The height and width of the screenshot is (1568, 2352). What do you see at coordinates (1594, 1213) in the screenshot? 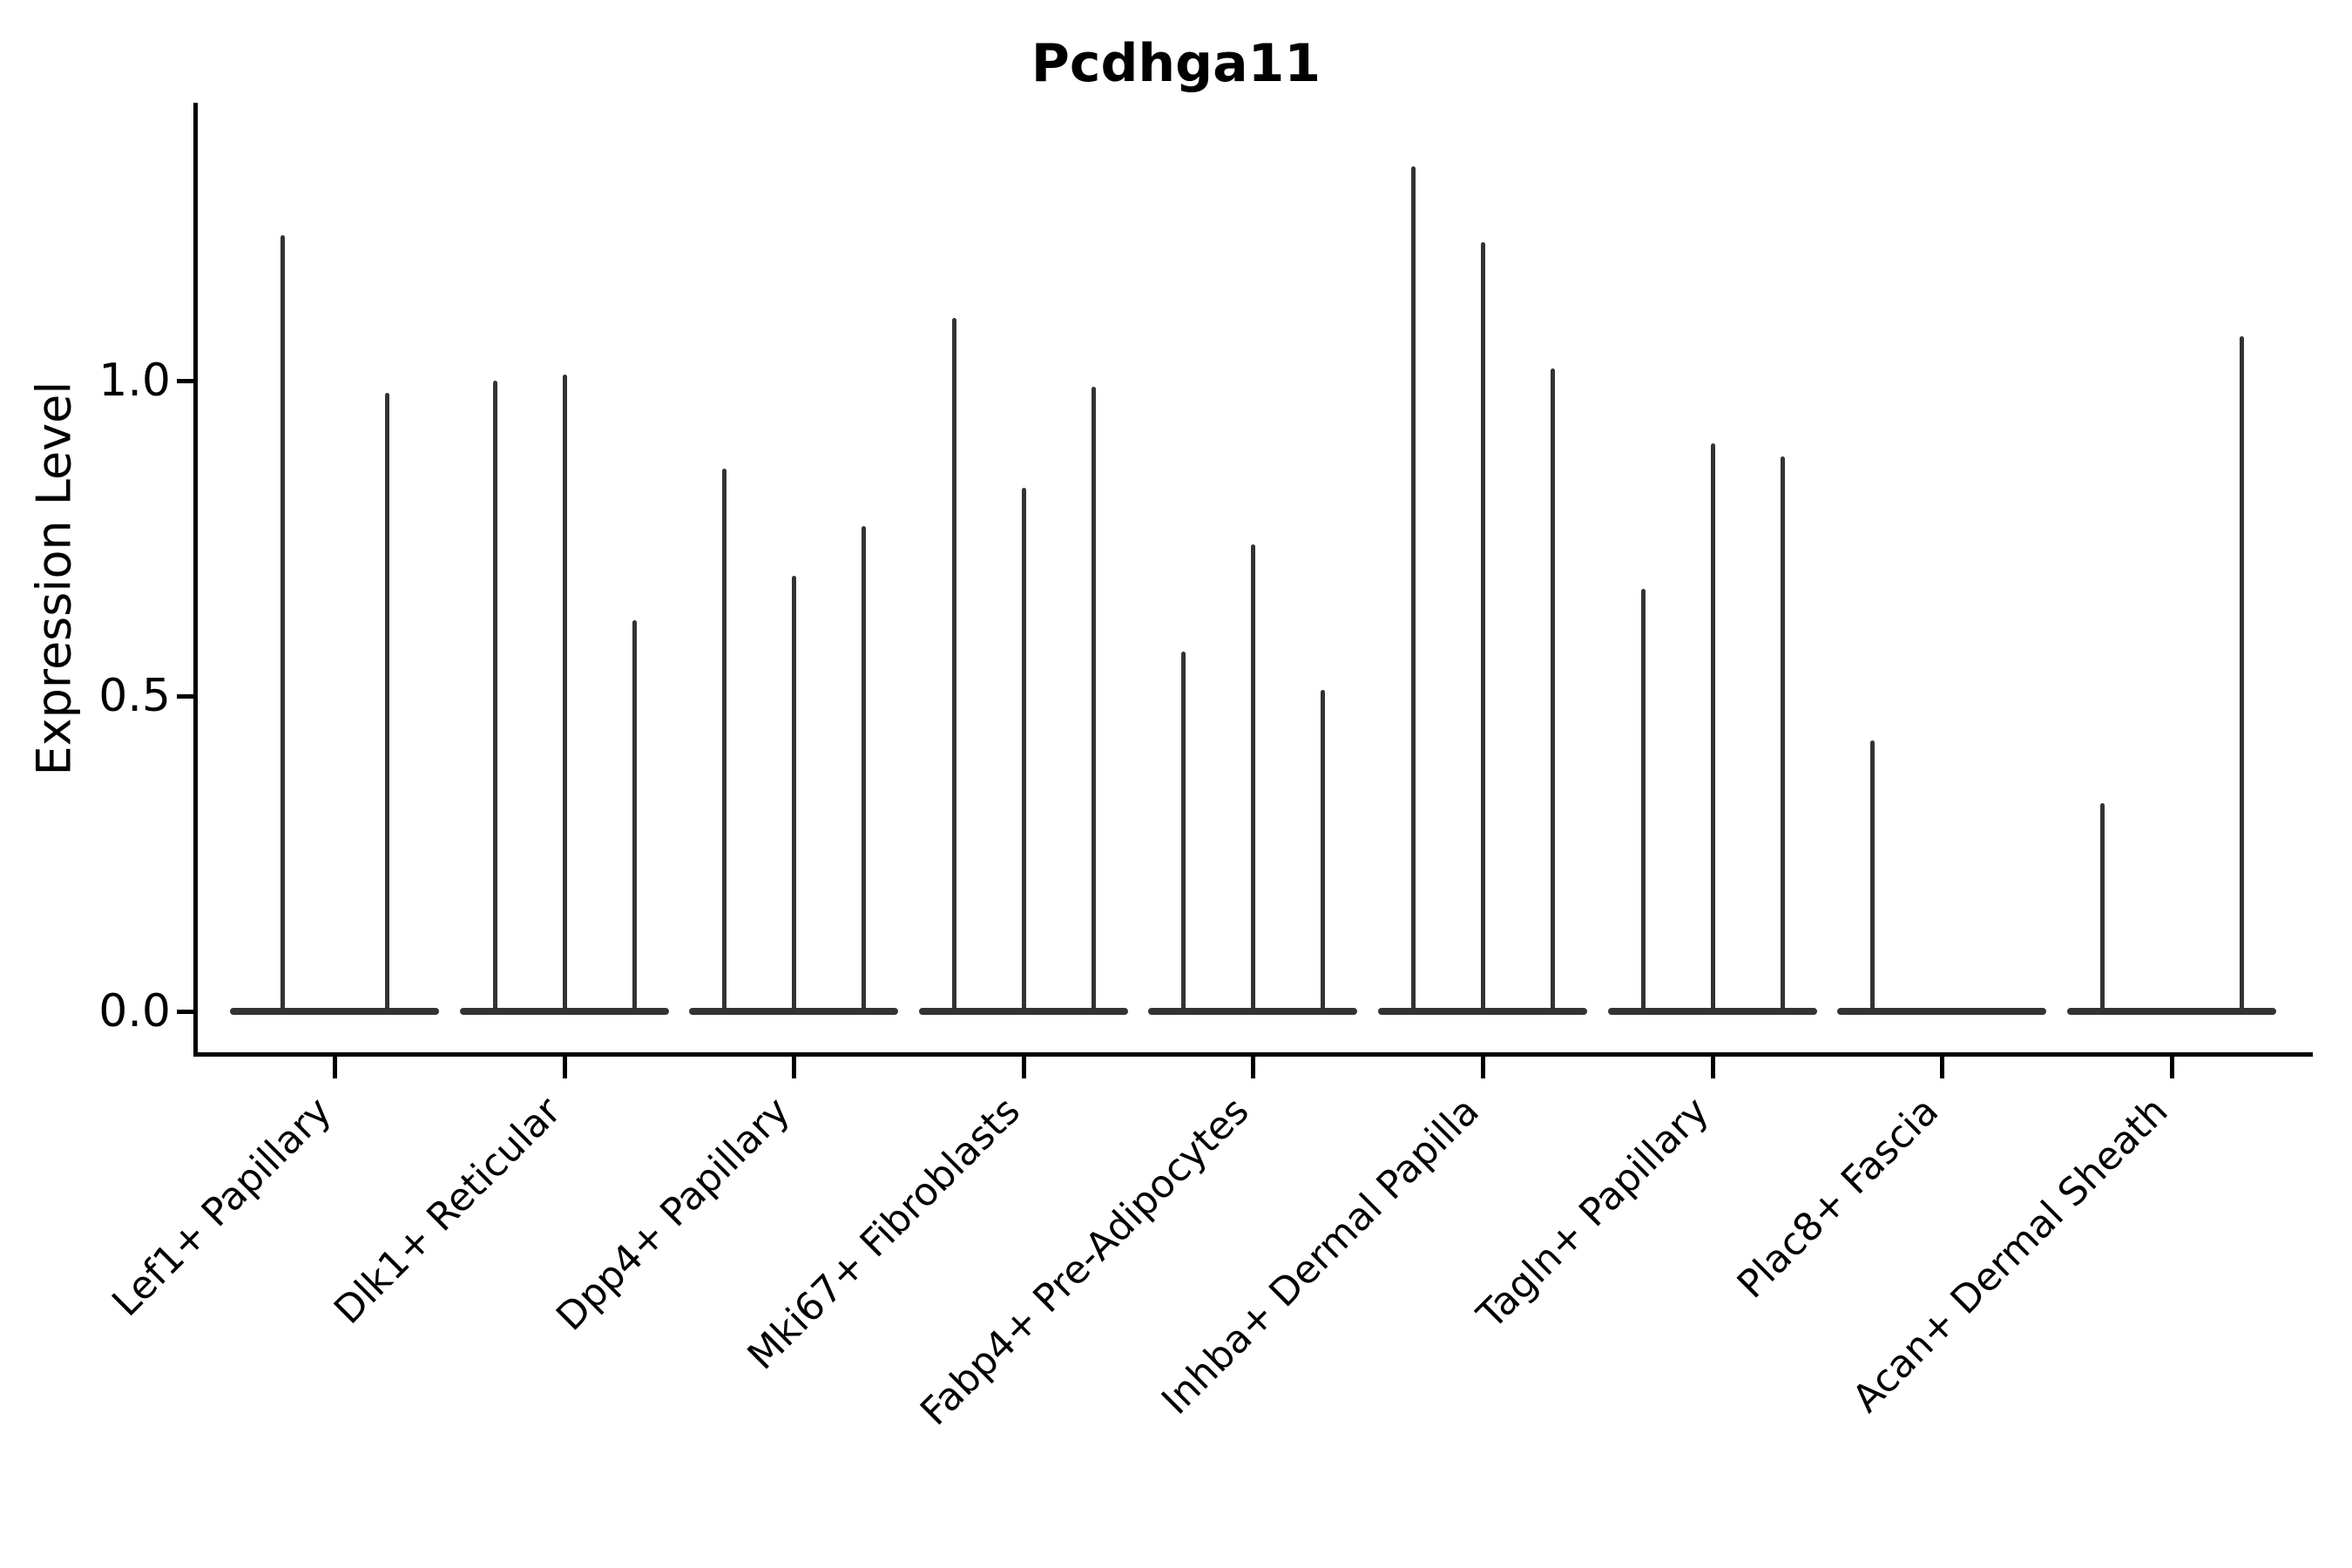
I see `x-tick-label: Tagln+ Papillary` at bounding box center [1594, 1213].